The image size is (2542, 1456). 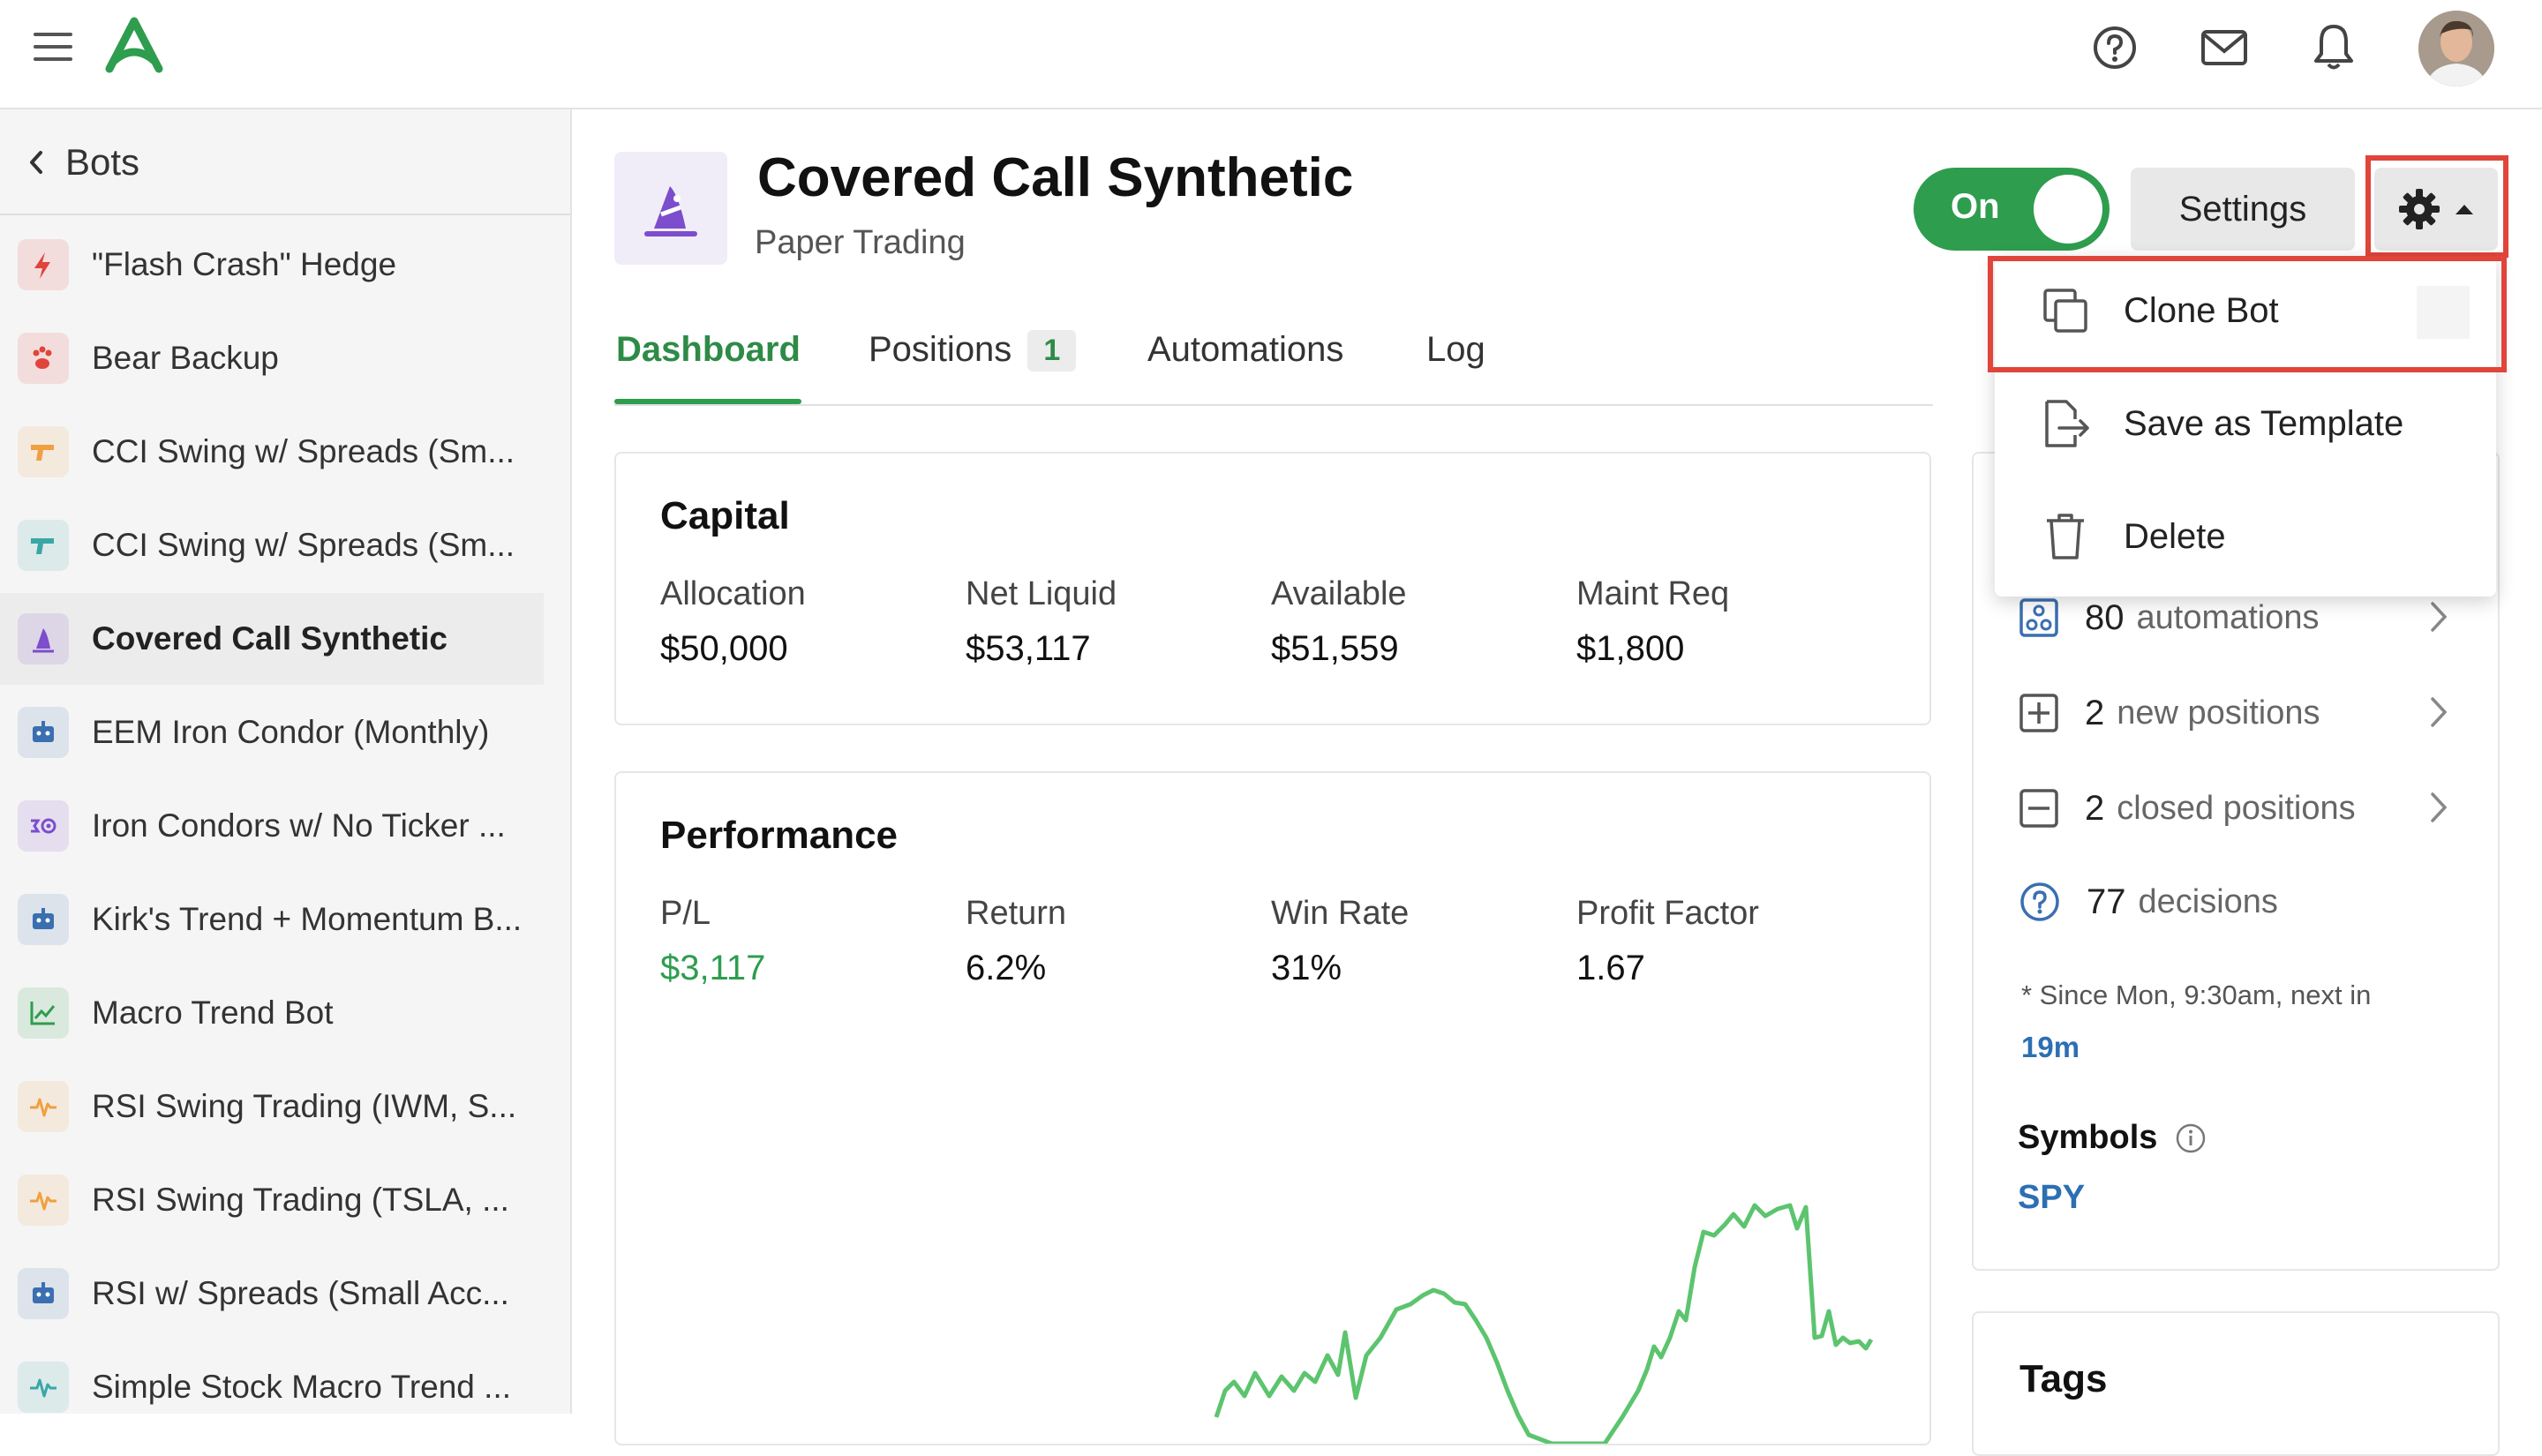 What do you see at coordinates (2040, 901) in the screenshot?
I see `question-circle-icon` at bounding box center [2040, 901].